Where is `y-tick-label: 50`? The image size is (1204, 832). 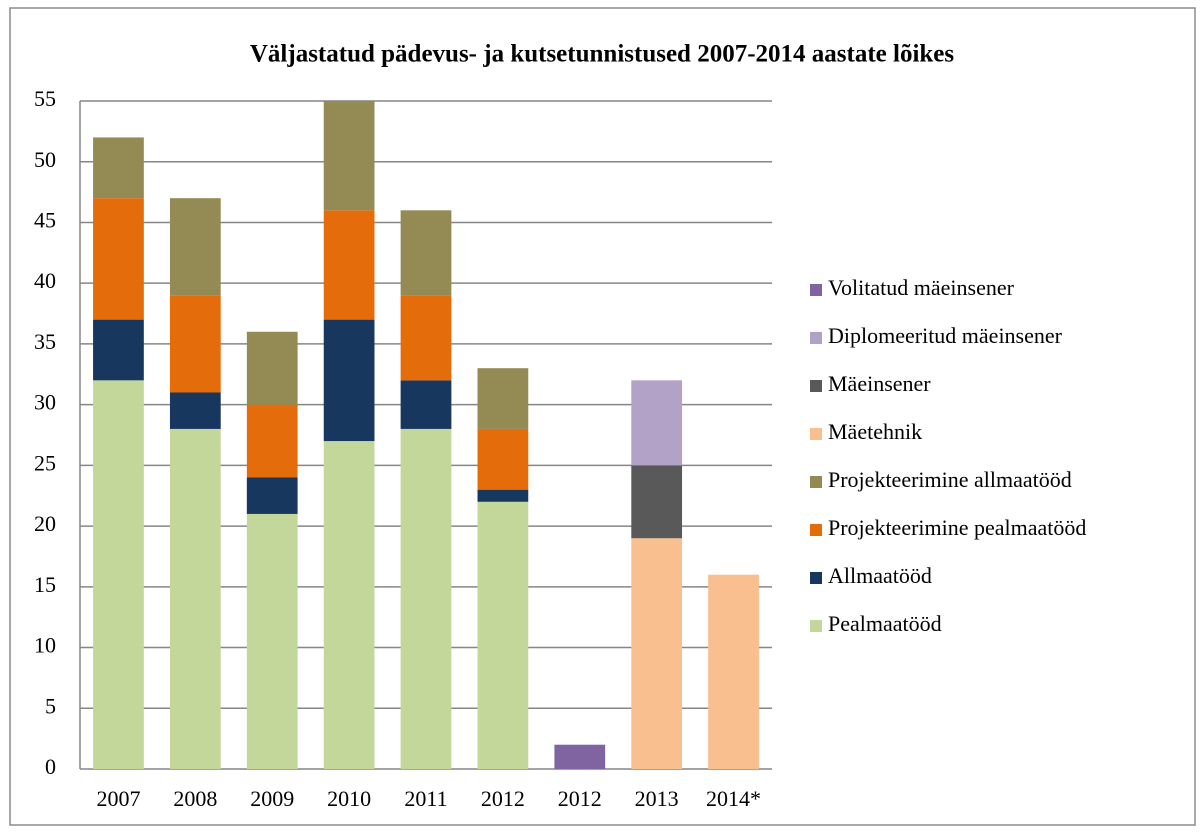
y-tick-label: 50 is located at coordinates (45, 159).